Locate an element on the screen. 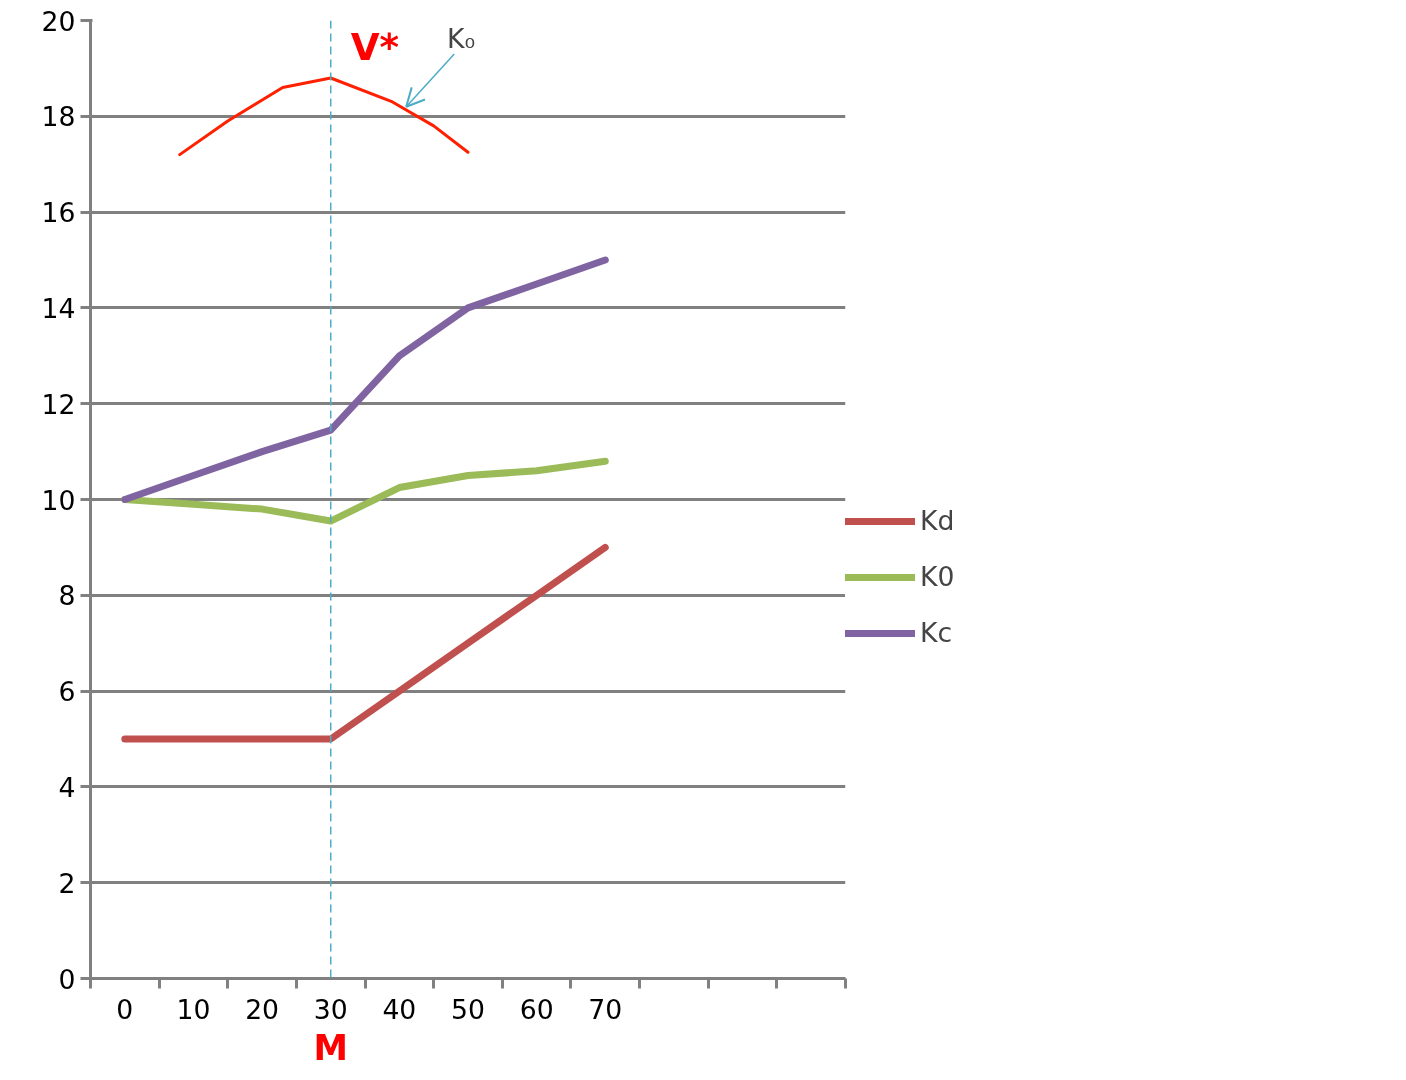  y-tick-label: 14 is located at coordinates (58, 308).